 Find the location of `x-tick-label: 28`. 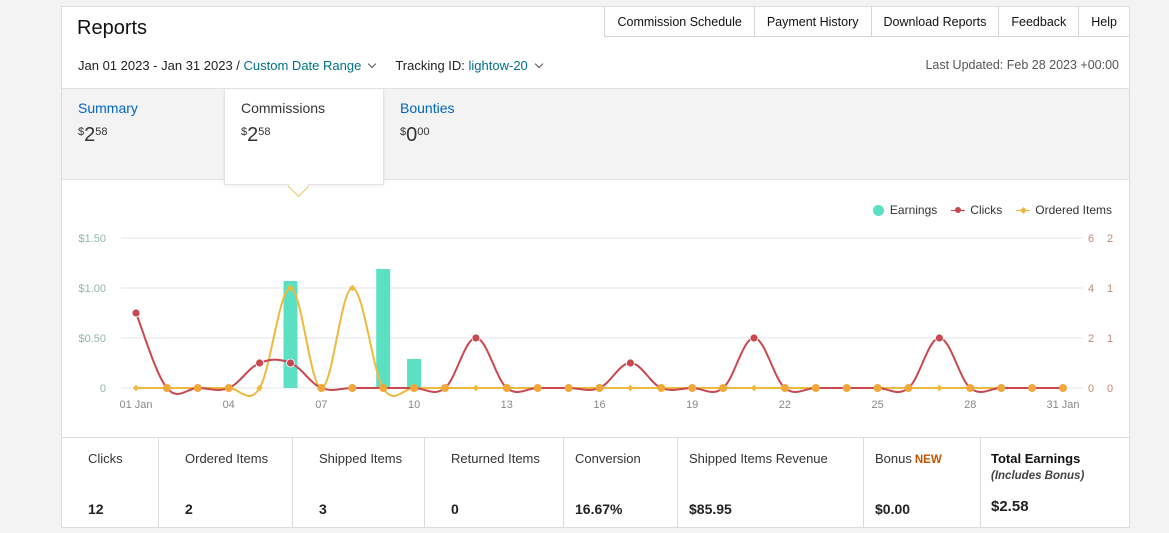

x-tick-label: 28 is located at coordinates (970, 405).